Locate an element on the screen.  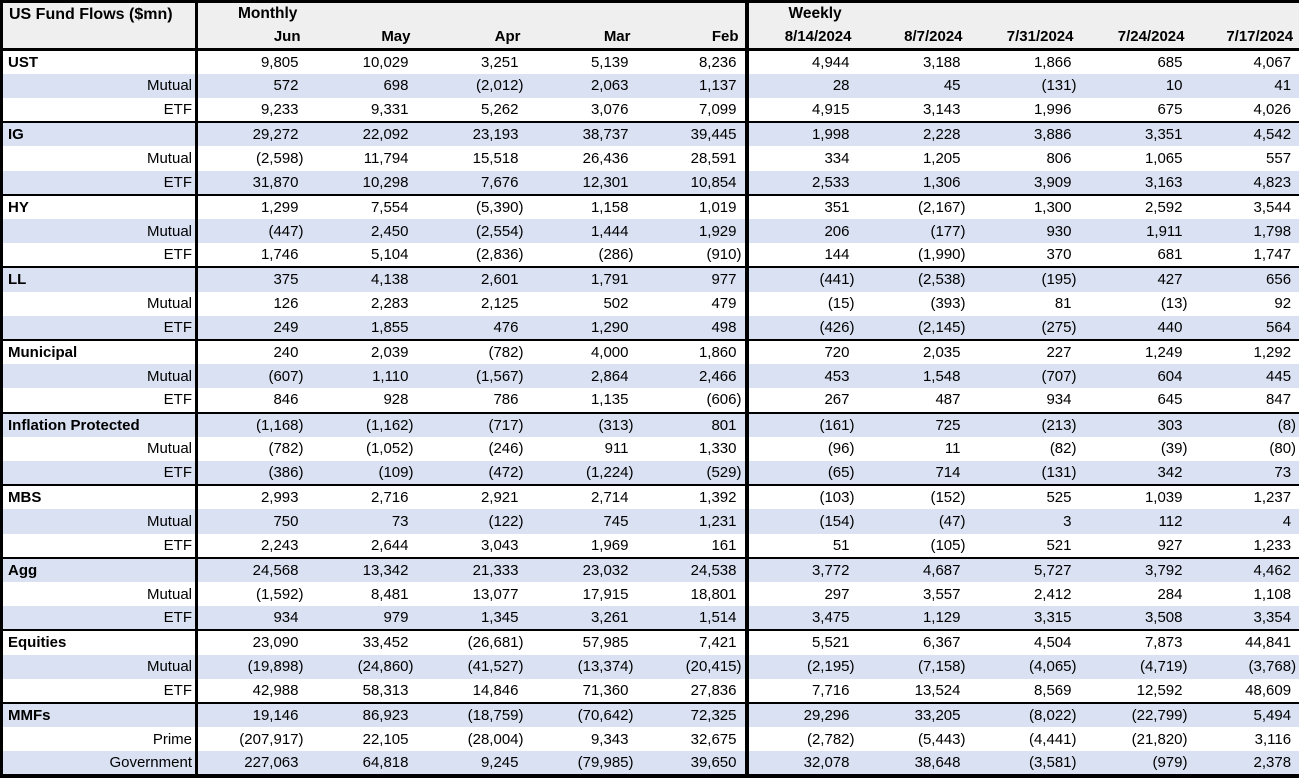
value-cell: 1,514 is located at coordinates (717, 618).